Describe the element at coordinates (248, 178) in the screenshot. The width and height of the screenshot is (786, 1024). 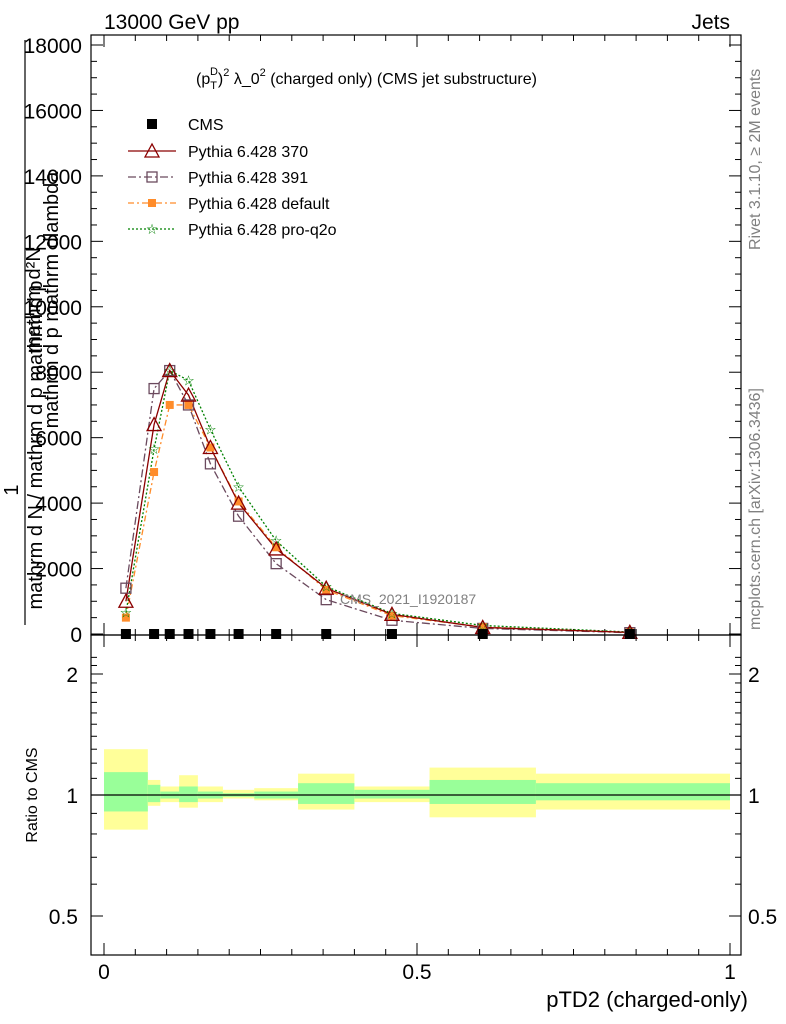
I see `legend-label-391: Pythia 6.428 391` at that location.